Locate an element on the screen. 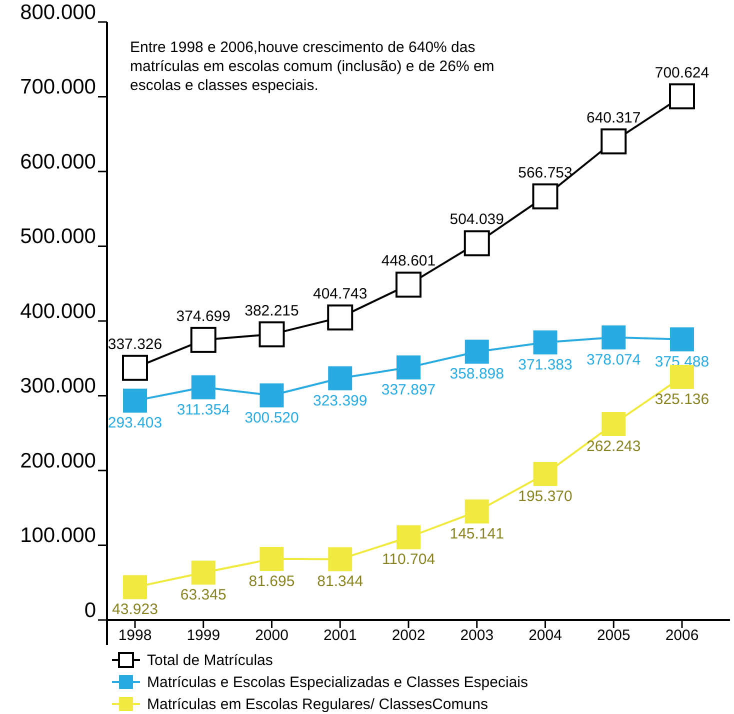  y-tick-label: 800.000 is located at coordinates (58, 12).